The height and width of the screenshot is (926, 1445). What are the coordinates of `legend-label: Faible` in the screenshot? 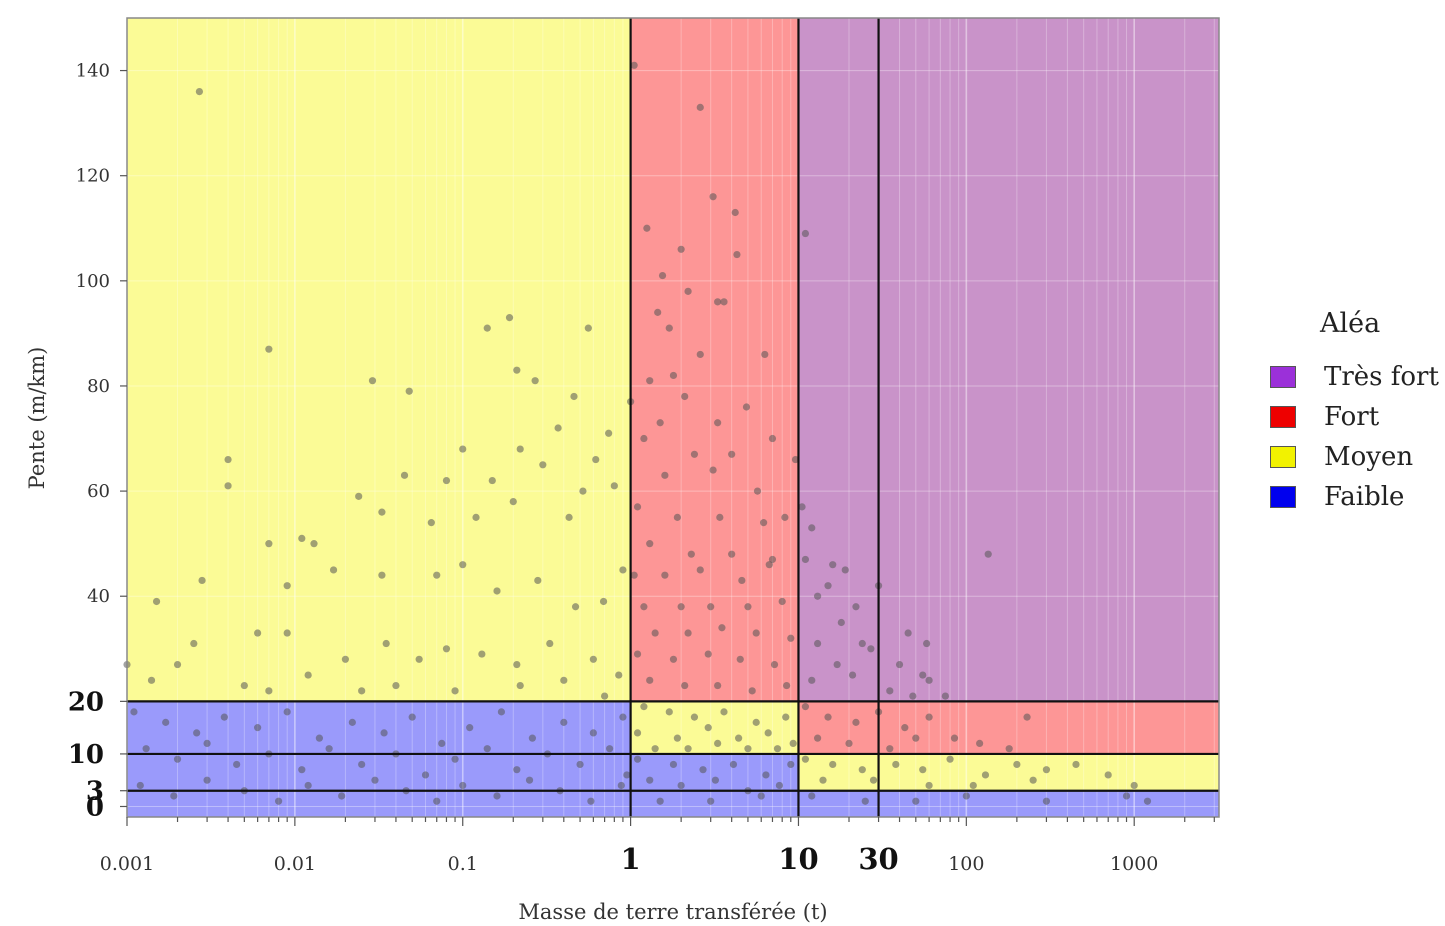 It's located at (1364, 497).